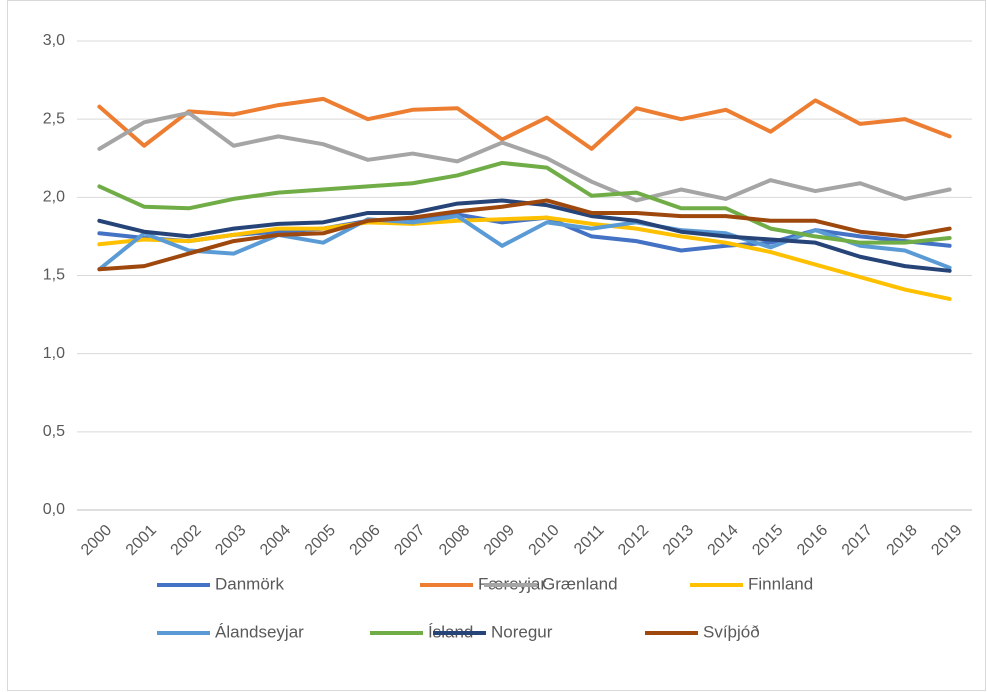 Image resolution: width=987 pixels, height=692 pixels. What do you see at coordinates (767, 540) in the screenshot?
I see `x-tick-label: 2015` at bounding box center [767, 540].